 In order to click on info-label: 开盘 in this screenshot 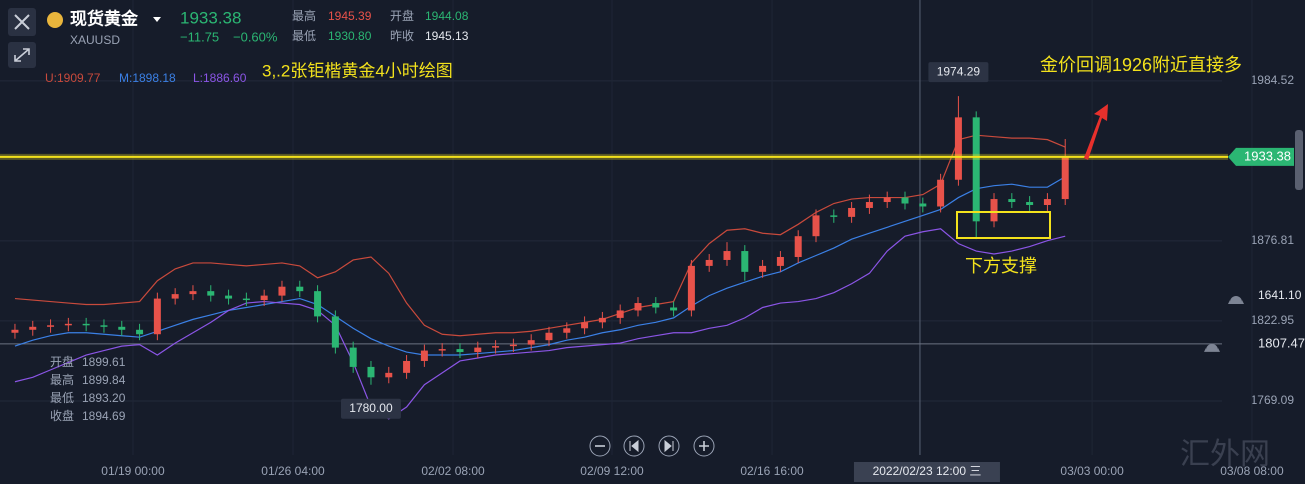, I will do `click(62, 361)`.